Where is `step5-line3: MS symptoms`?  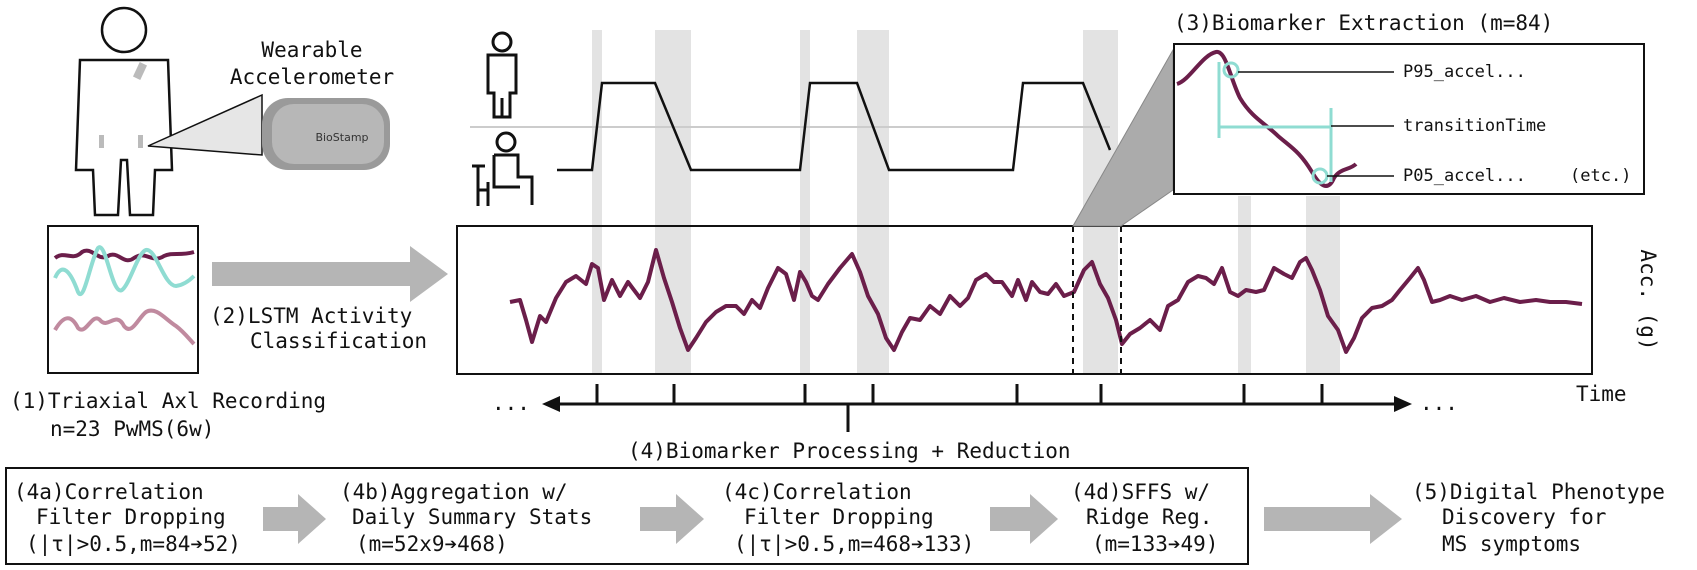 step5-line3: MS symptoms is located at coordinates (1511, 544).